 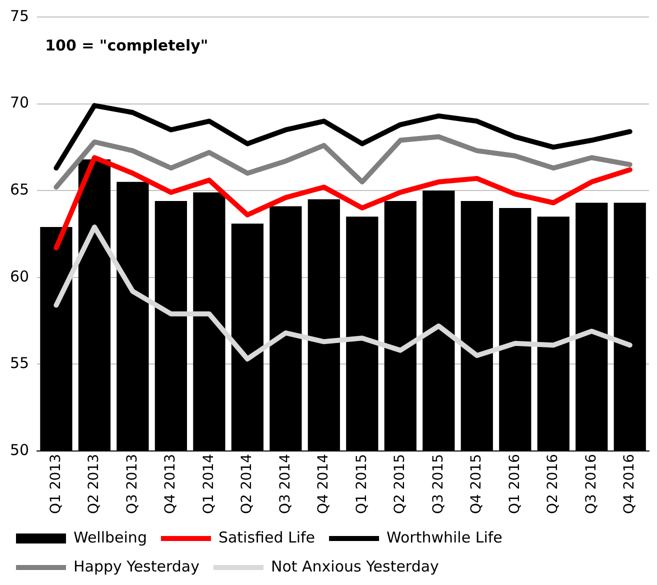 I want to click on x-tick-label: Q1 2016, so click(x=514, y=484).